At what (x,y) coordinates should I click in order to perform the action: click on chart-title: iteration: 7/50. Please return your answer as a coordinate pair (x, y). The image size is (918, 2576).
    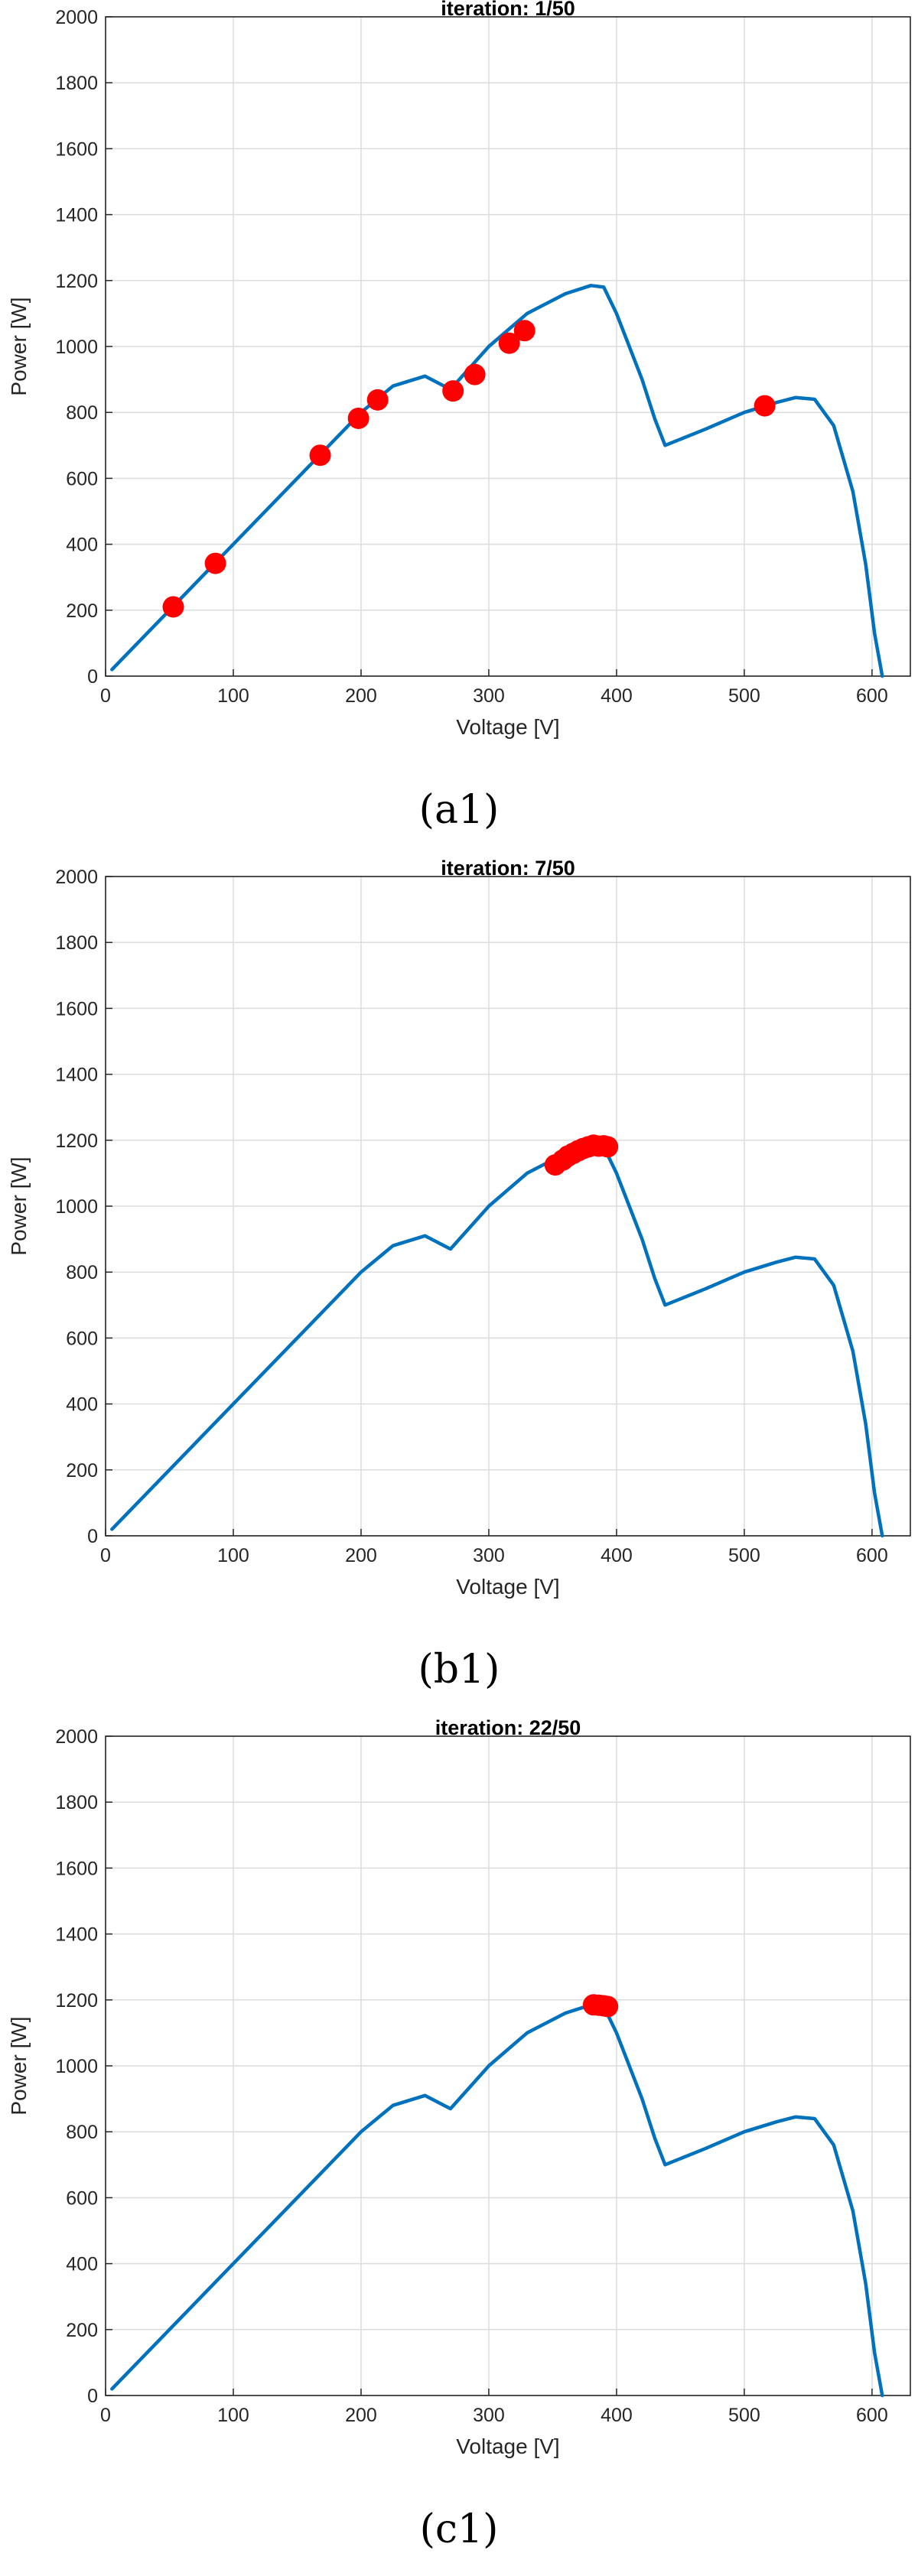
    Looking at the image, I should click on (508, 870).